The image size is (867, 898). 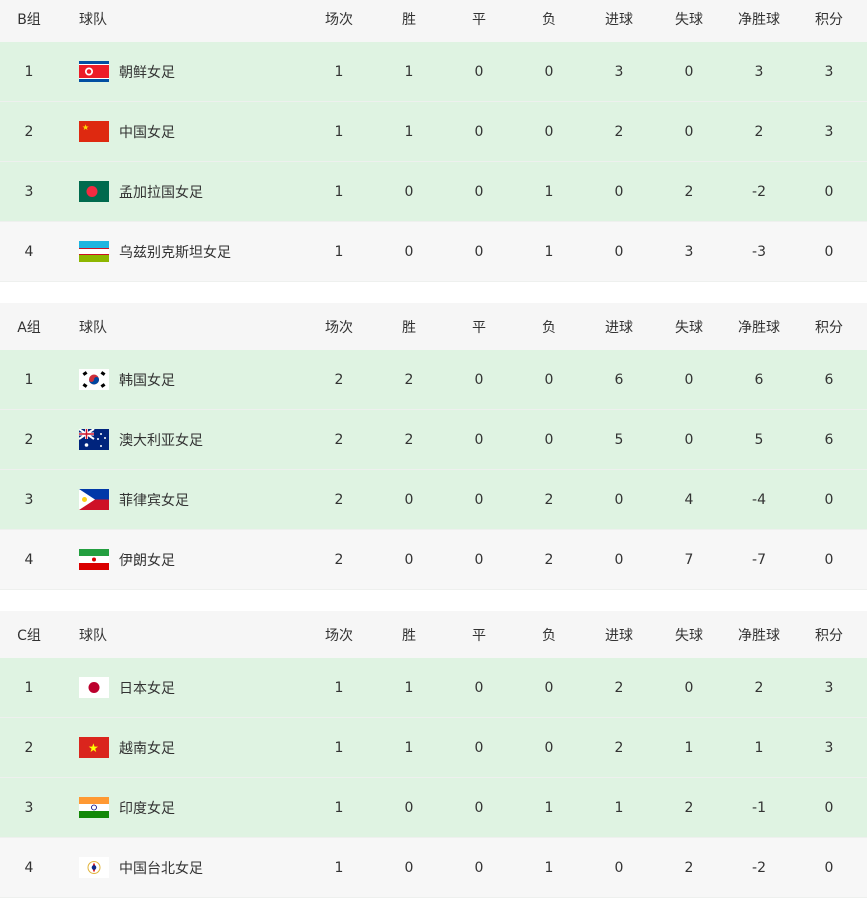 What do you see at coordinates (94, 191) in the screenshot?
I see `bangladesh-flag-icon` at bounding box center [94, 191].